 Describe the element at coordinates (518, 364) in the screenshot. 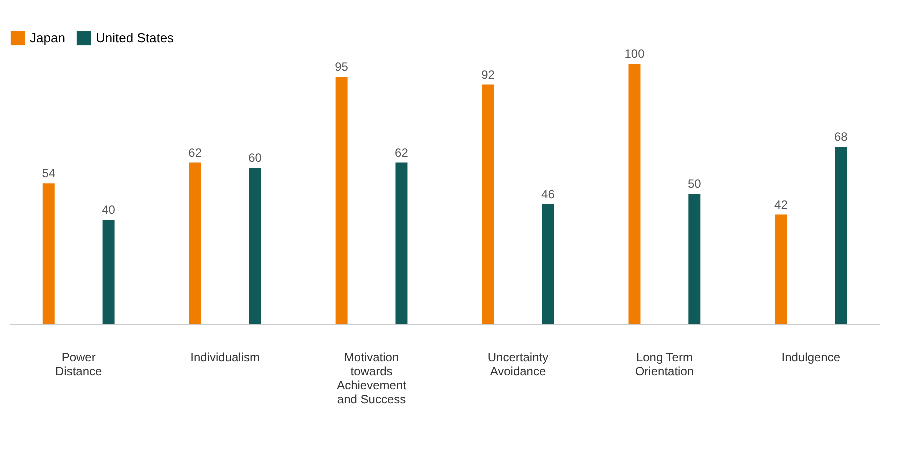

I see `x-tick-label: Uncertainty Avoidance` at that location.